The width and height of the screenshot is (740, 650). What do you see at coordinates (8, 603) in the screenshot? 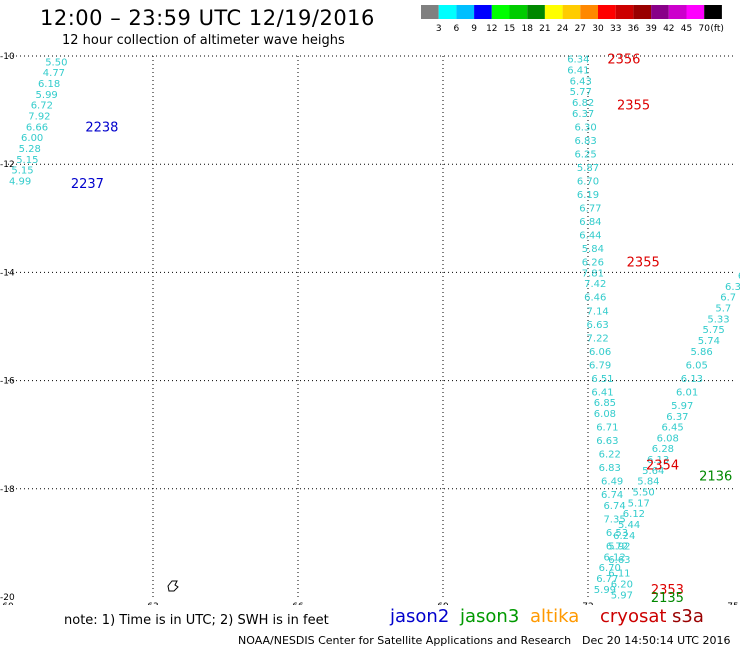
I see `longitude-label: 60` at bounding box center [8, 603].